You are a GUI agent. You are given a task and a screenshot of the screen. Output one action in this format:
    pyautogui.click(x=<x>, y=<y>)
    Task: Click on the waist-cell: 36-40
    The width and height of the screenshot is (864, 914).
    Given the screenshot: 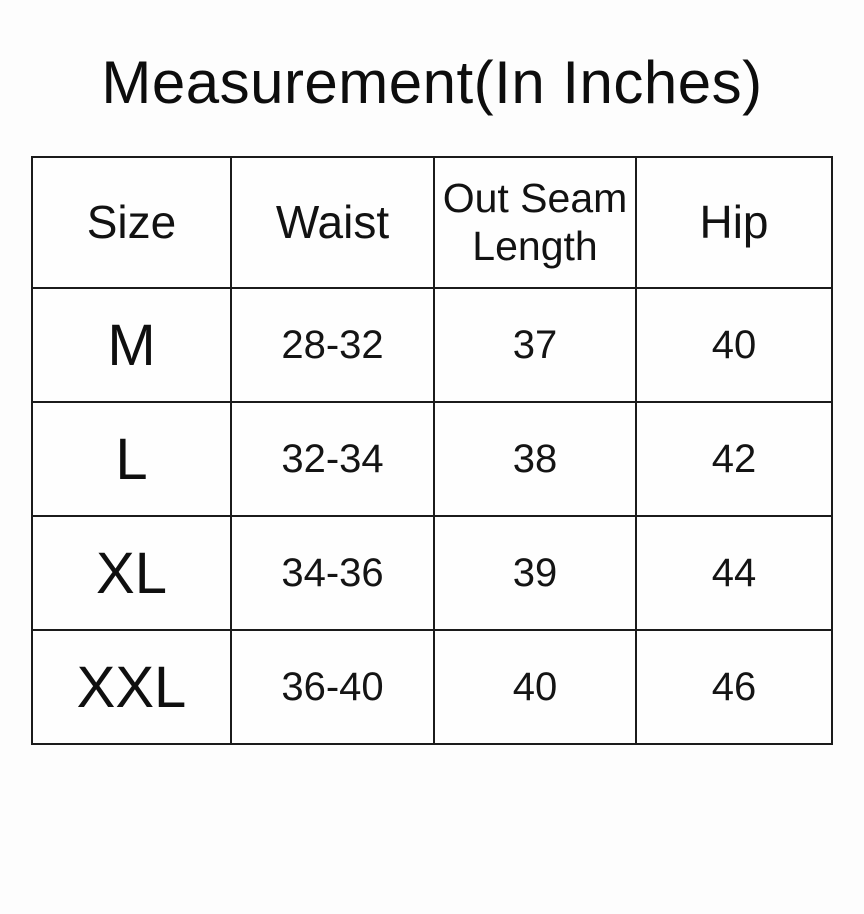 What is the action you would take?
    pyautogui.click(x=332, y=687)
    